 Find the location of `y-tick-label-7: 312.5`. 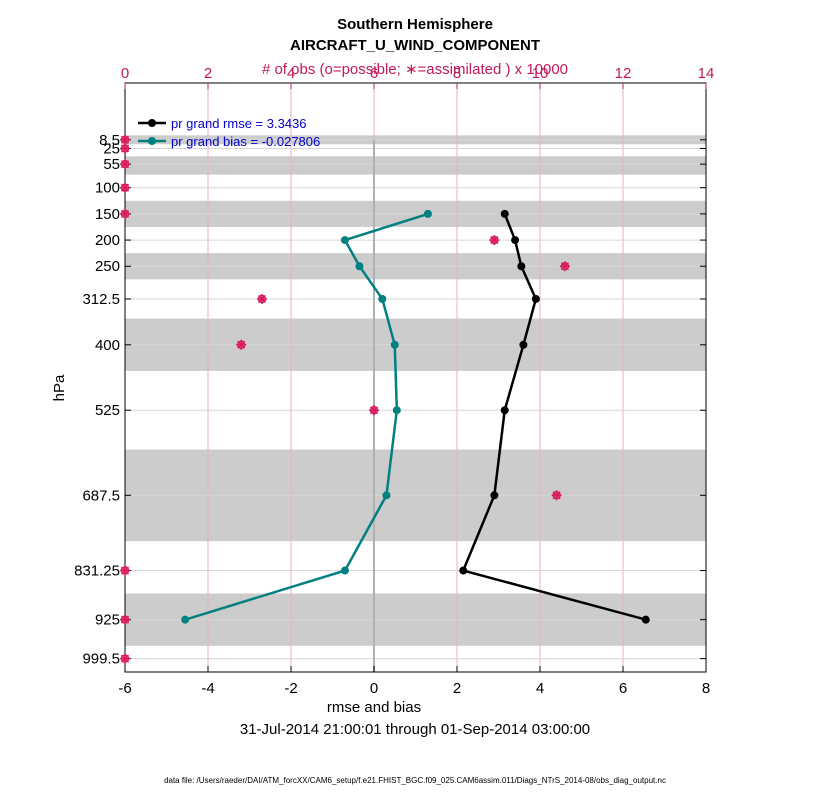

y-tick-label-7: 312.5 is located at coordinates (101, 299).